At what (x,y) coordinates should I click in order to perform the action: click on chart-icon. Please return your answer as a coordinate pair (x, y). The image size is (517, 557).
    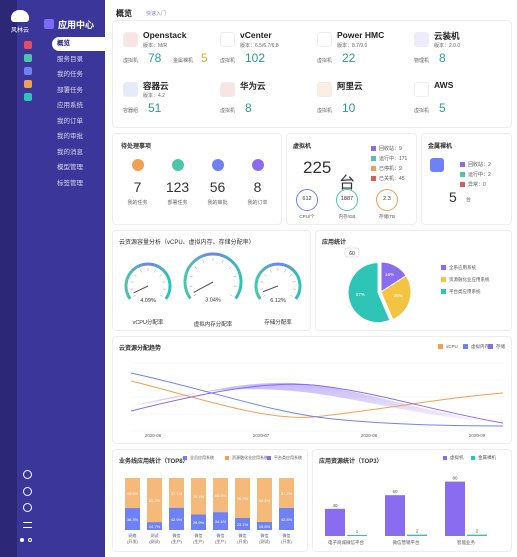
    Looking at the image, I should click on (28, 97).